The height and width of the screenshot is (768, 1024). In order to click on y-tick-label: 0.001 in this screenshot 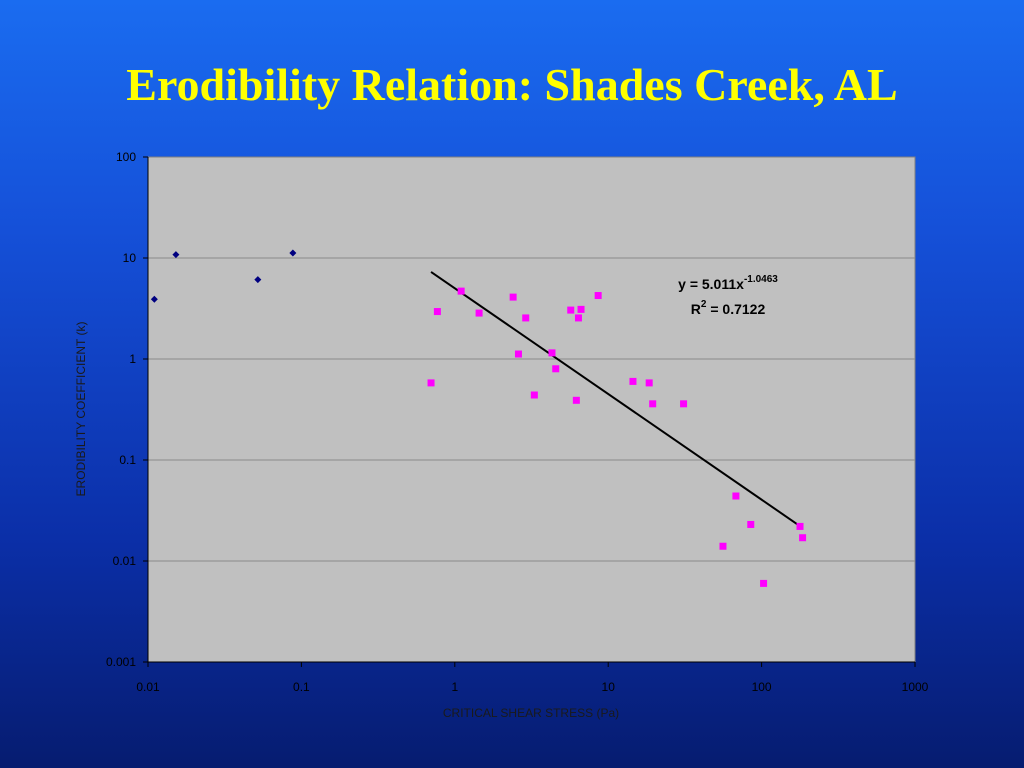, I will do `click(121, 662)`.